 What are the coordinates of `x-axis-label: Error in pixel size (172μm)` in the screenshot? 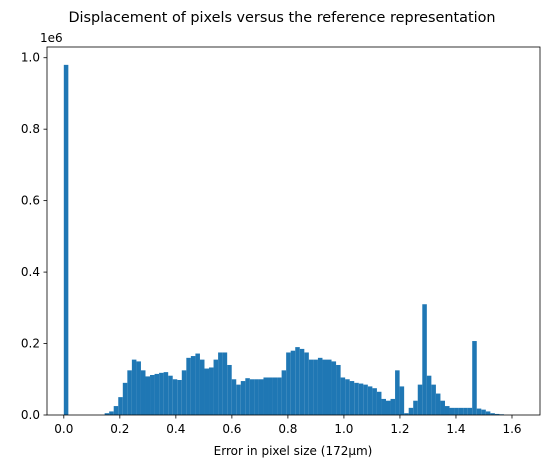 It's located at (293, 451).